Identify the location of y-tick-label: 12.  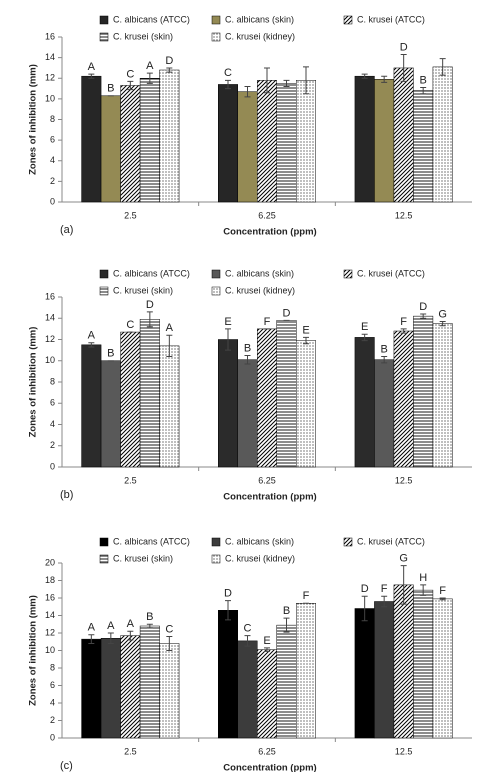
(50, 78).